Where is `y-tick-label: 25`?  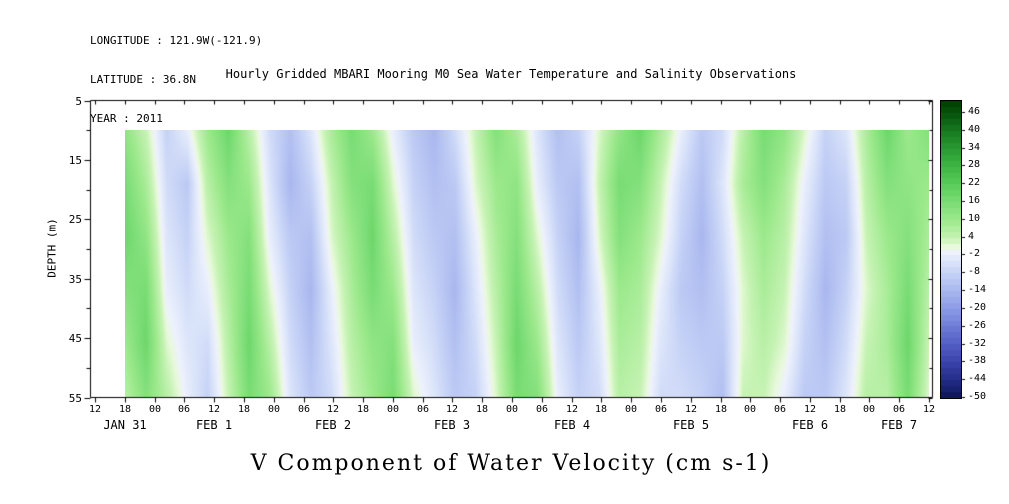 y-tick-label: 25 is located at coordinates (75, 219).